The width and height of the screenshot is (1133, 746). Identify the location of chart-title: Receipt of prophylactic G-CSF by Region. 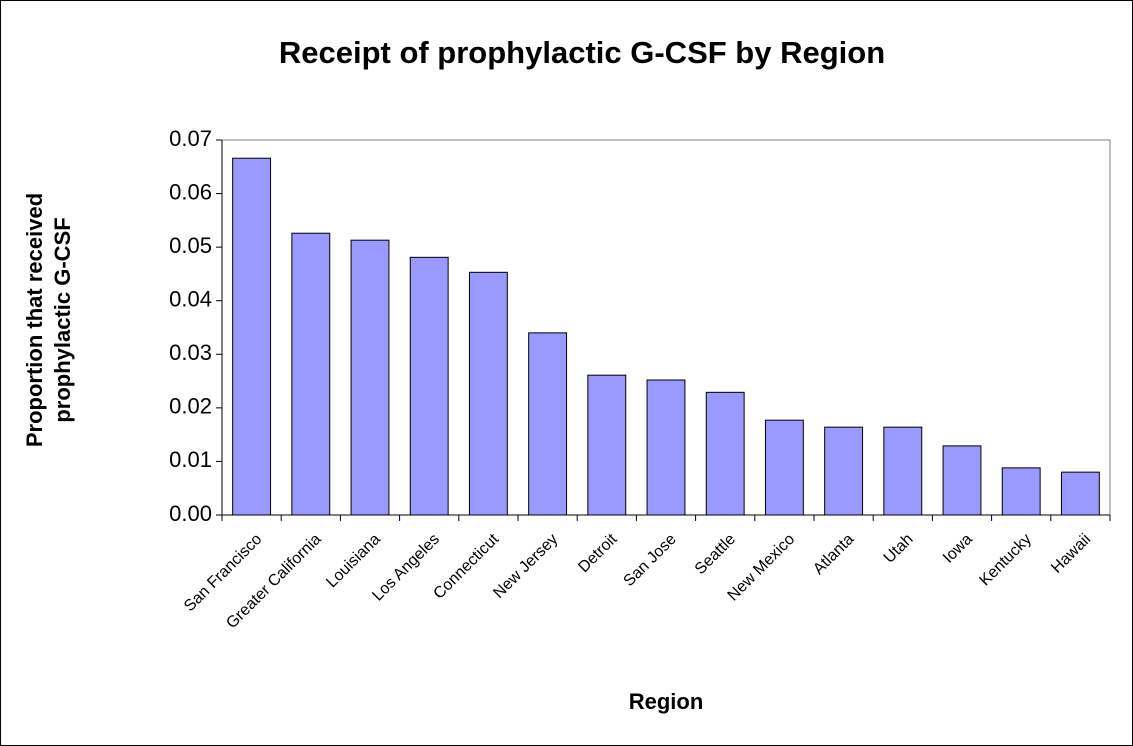
(582, 52).